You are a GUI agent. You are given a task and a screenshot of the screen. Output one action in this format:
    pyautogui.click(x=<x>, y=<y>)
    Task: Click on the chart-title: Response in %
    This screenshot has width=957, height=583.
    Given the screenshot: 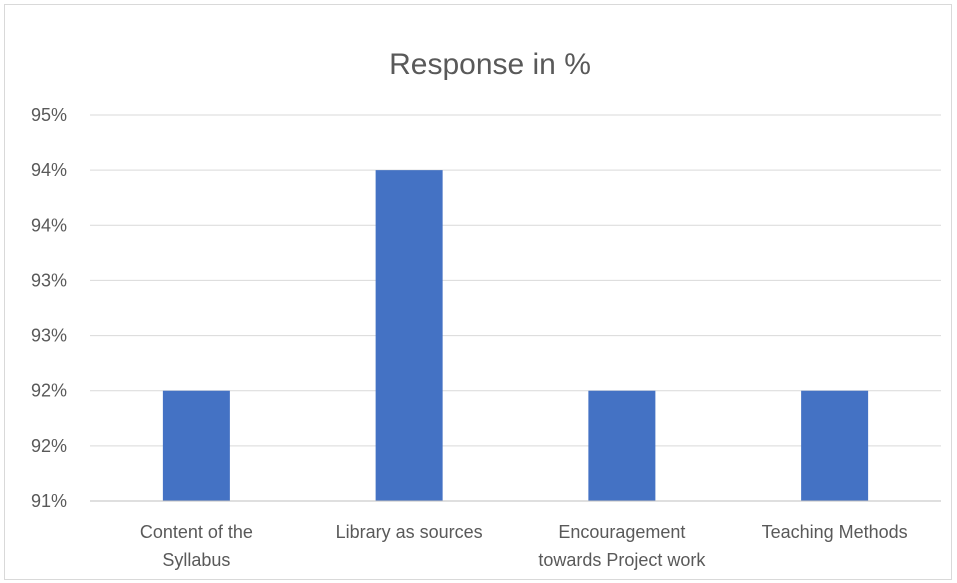 What is the action you would take?
    pyautogui.click(x=490, y=64)
    